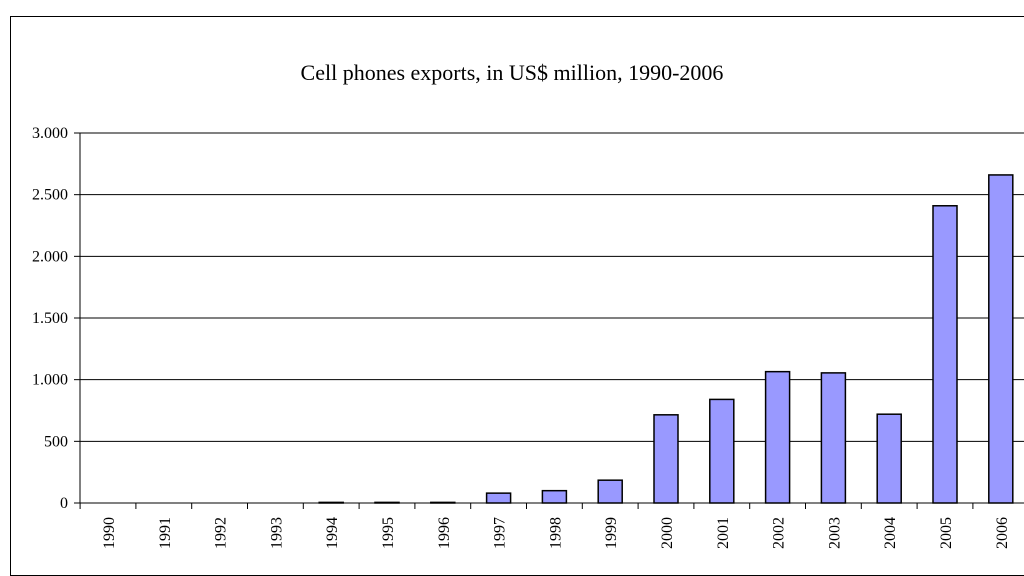 This screenshot has width=1024, height=576. I want to click on bar-2000, so click(666, 459).